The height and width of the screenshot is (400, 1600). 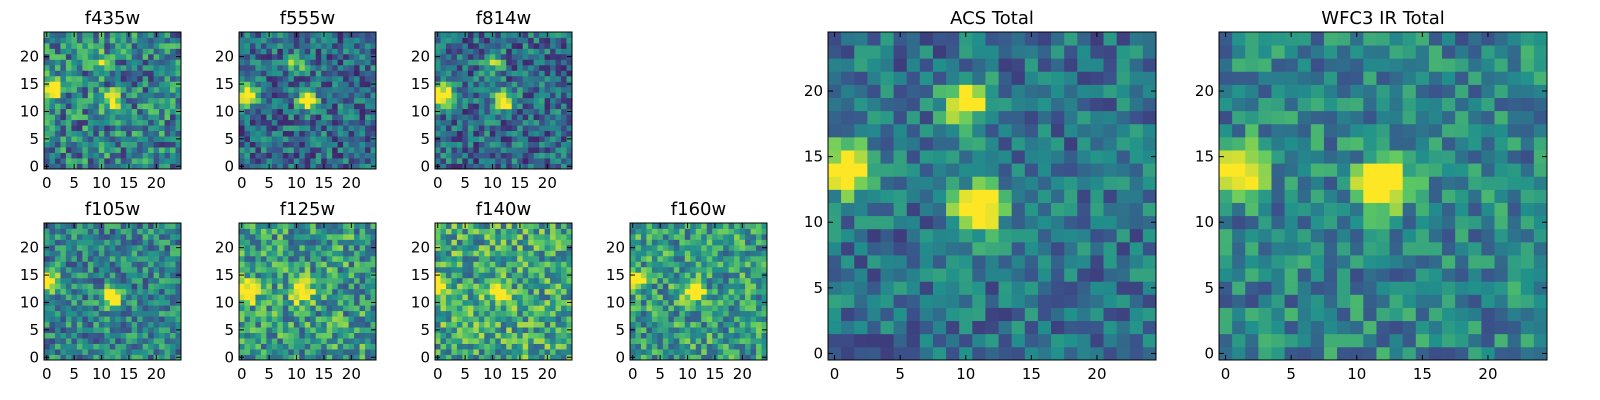 What do you see at coordinates (615, 248) in the screenshot?
I see `y-tick-label: 20` at bounding box center [615, 248].